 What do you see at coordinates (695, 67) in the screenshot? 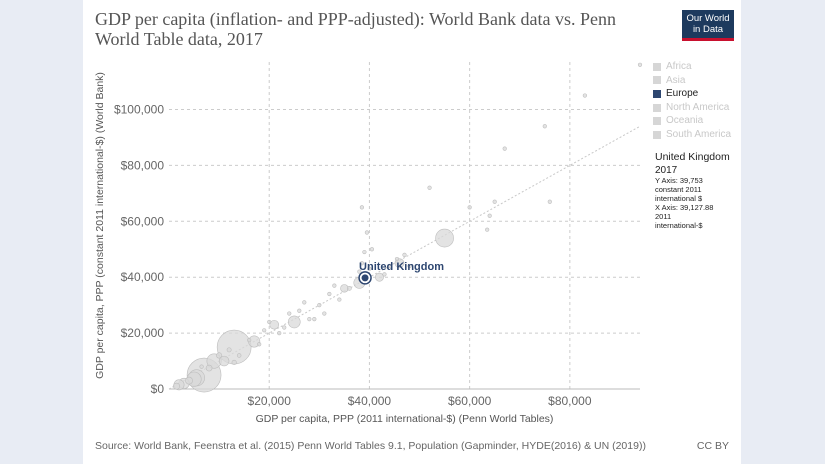
I see `legend-item-africa: Africa` at bounding box center [695, 67].